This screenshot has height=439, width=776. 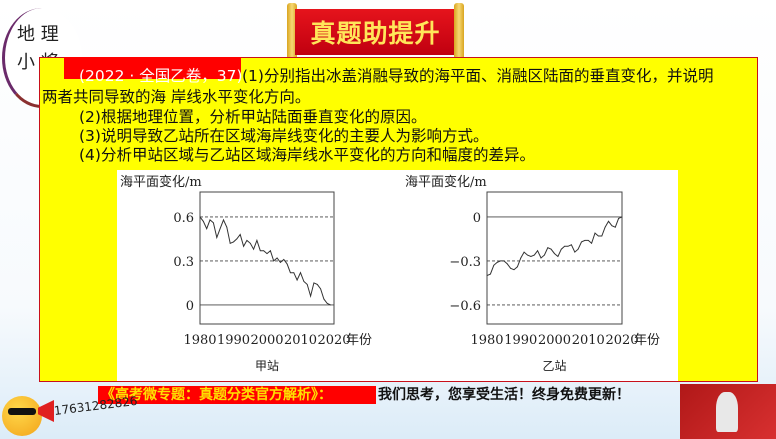 What do you see at coordinates (307, 155) in the screenshot?
I see `question-4: (4)分析甲站区域与乙站区域海岸线水平变化的方向和幅度的差异。` at bounding box center [307, 155].